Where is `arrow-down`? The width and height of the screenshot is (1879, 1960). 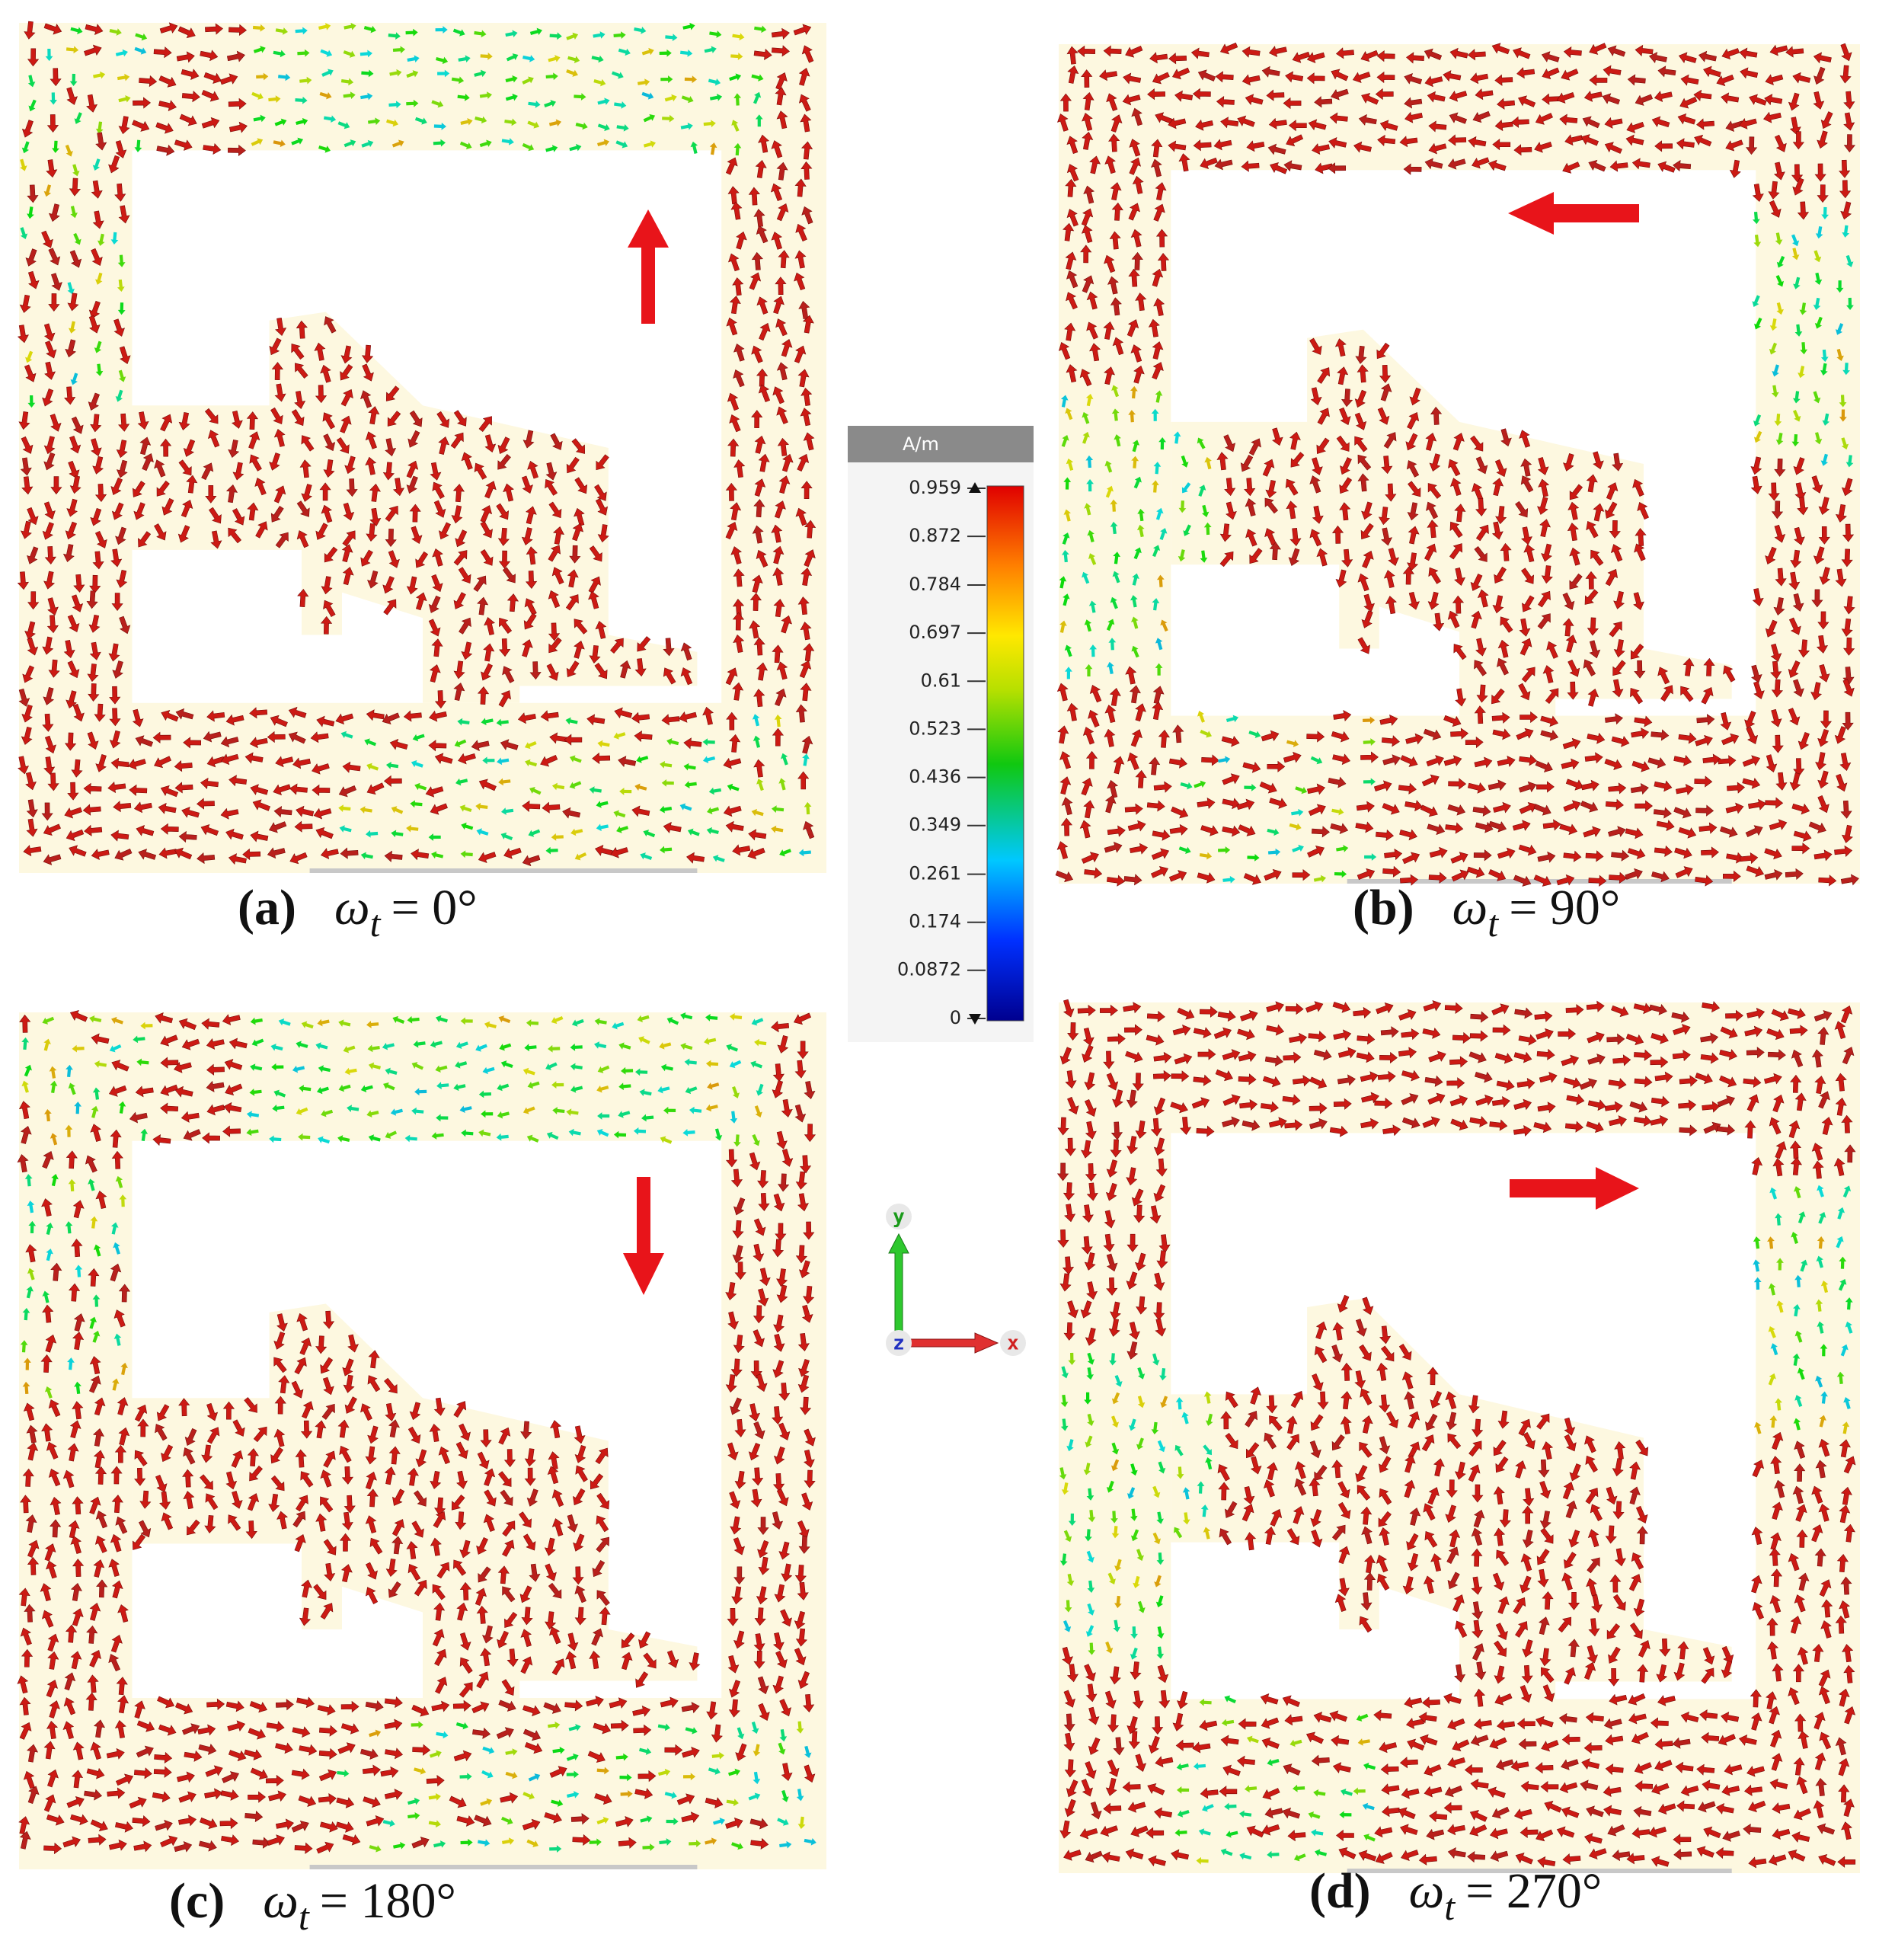 arrow-down is located at coordinates (643, 1236).